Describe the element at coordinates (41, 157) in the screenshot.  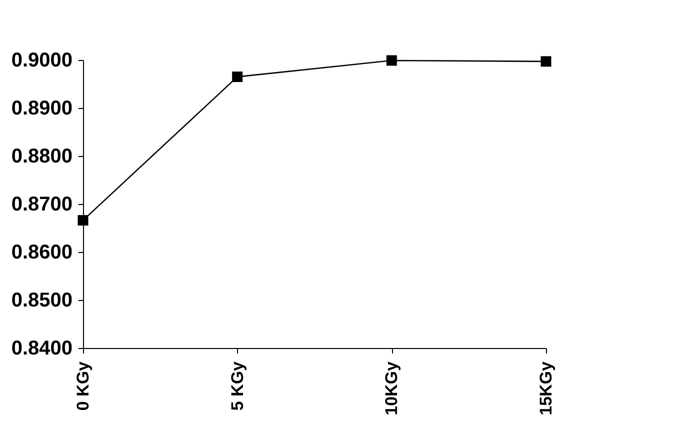
I see `y-tick-label: 0.8800` at that location.